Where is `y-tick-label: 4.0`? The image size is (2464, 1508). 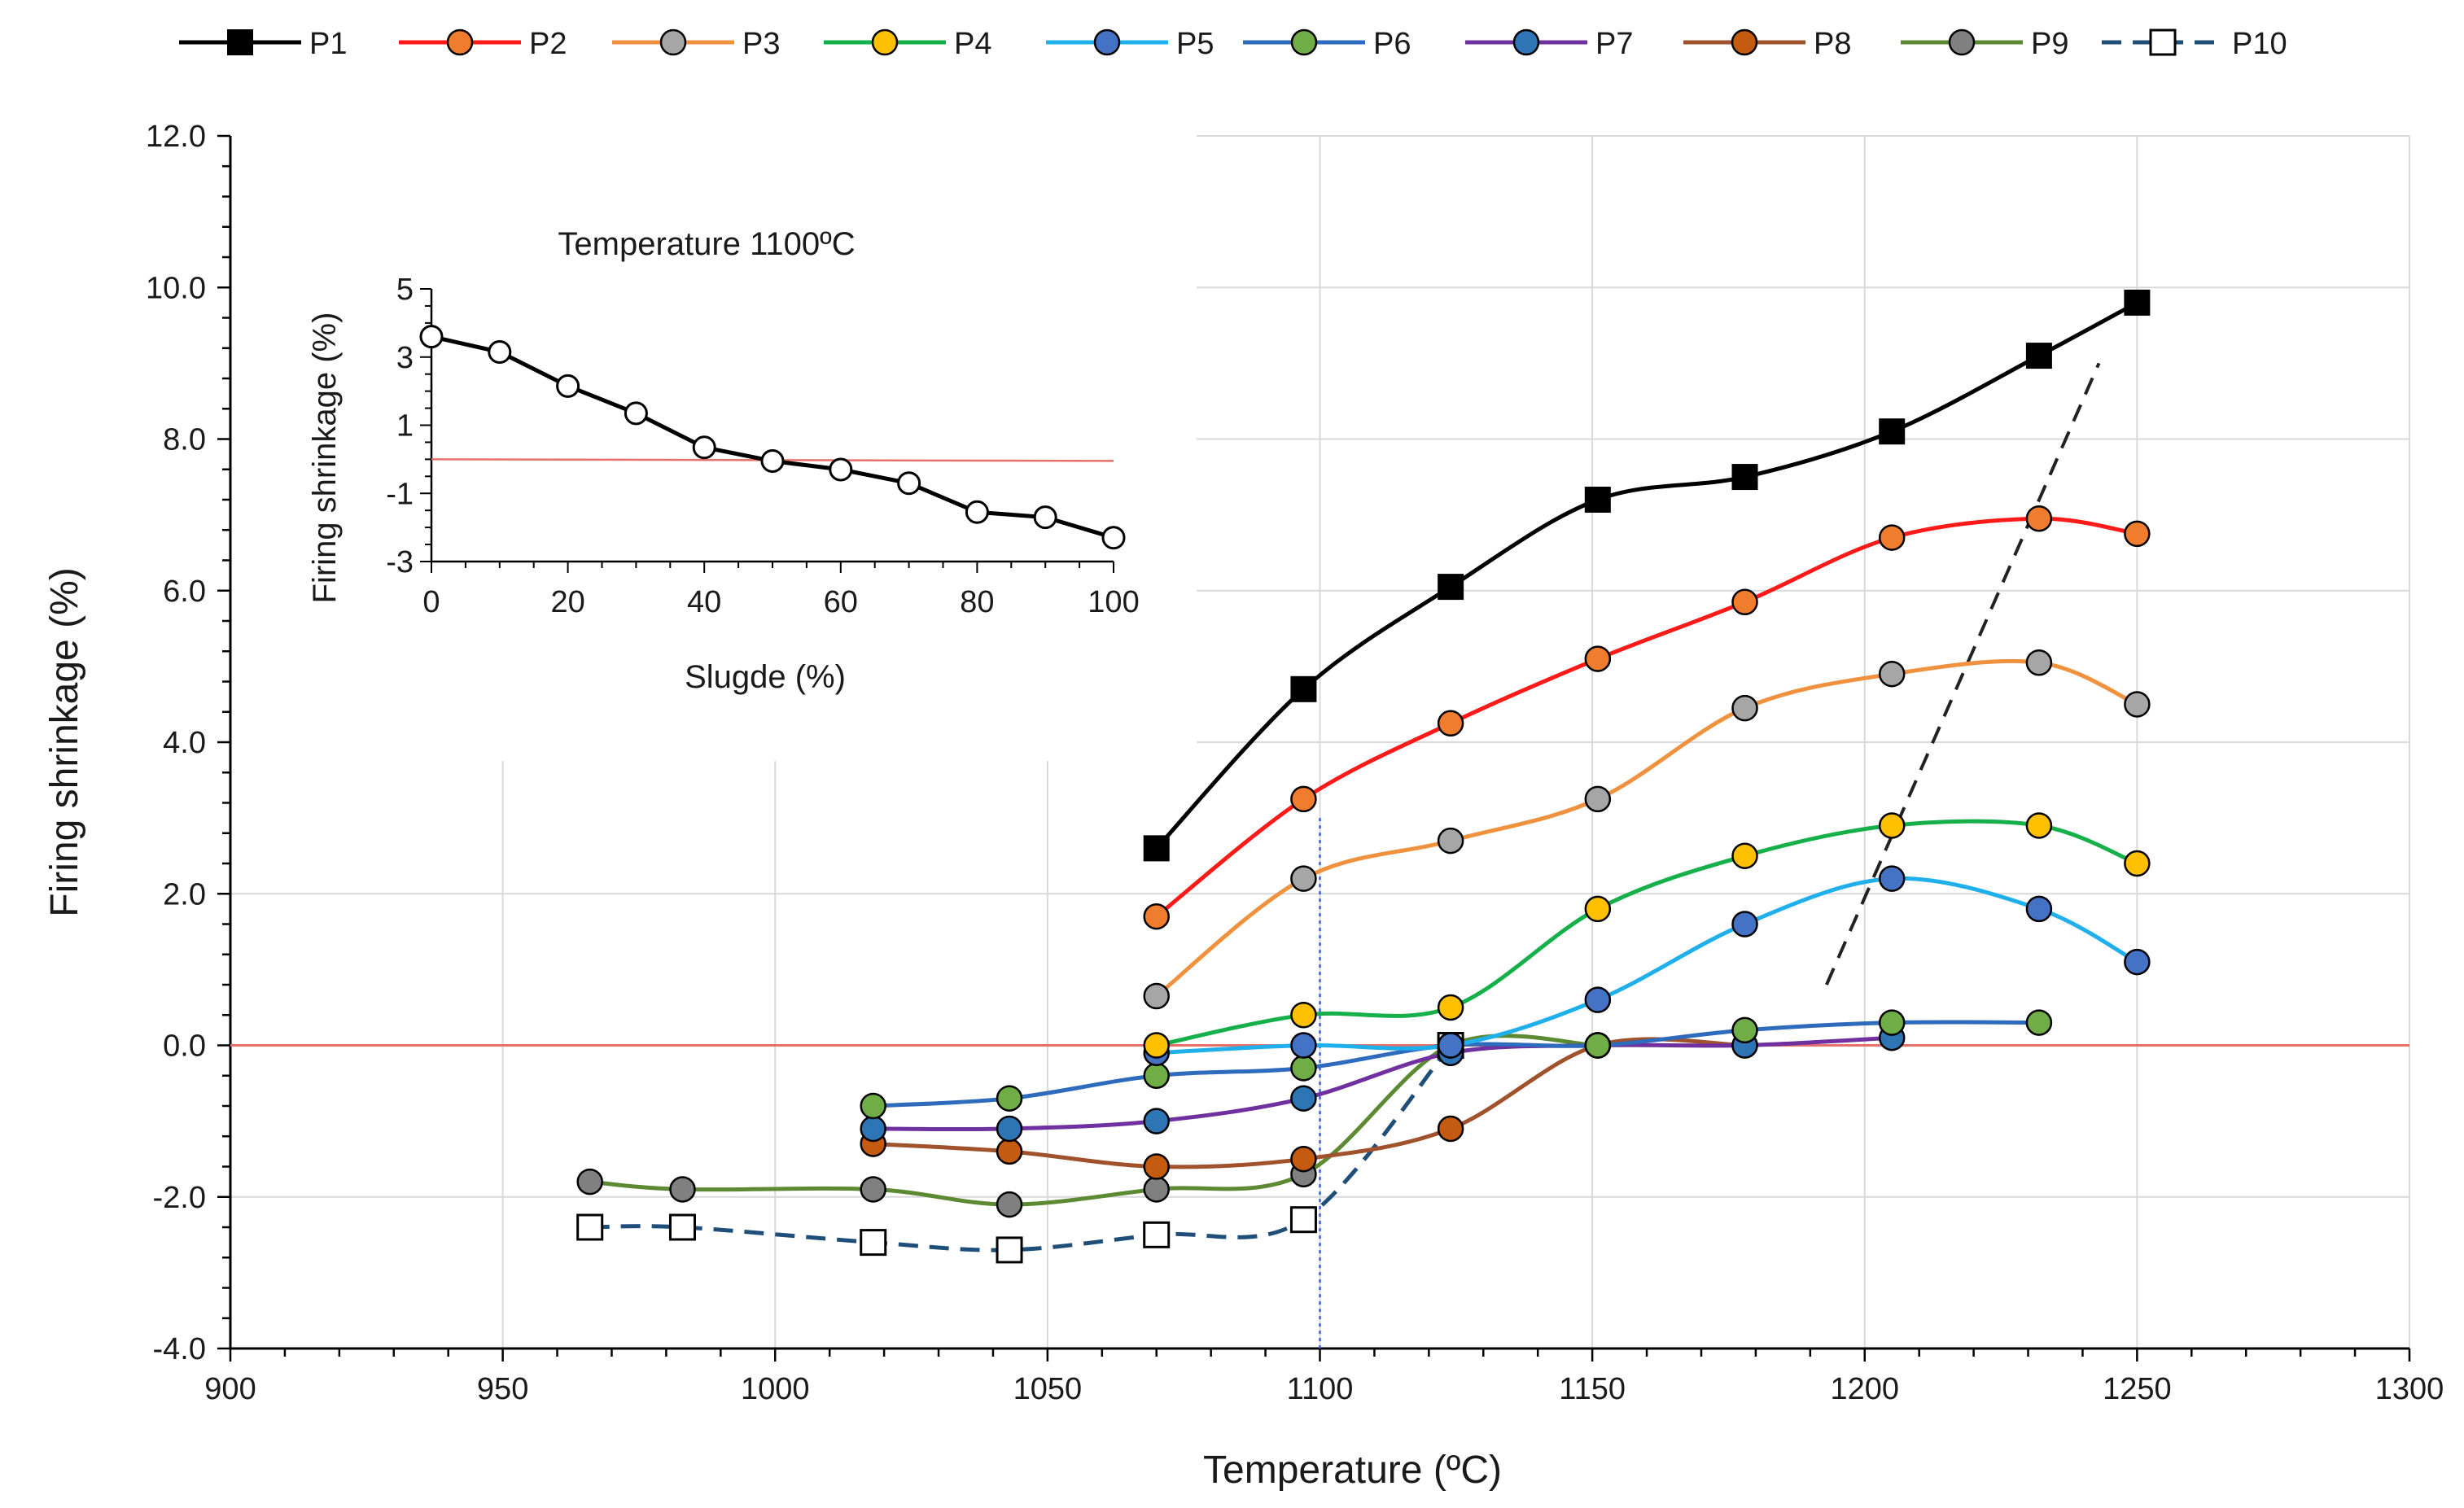 y-tick-label: 4.0 is located at coordinates (184, 743).